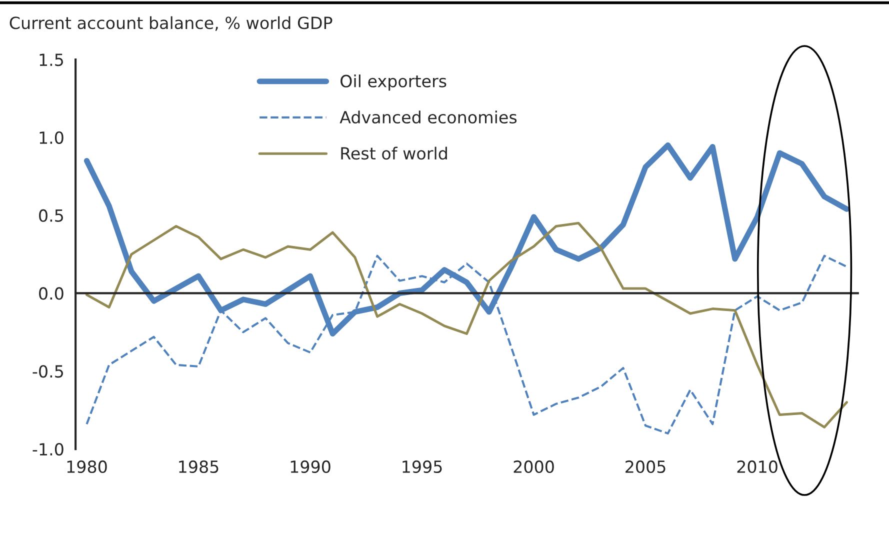 The image size is (889, 541). What do you see at coordinates (47, 371) in the screenshot?
I see `y-tick-label: -0.5` at bounding box center [47, 371].